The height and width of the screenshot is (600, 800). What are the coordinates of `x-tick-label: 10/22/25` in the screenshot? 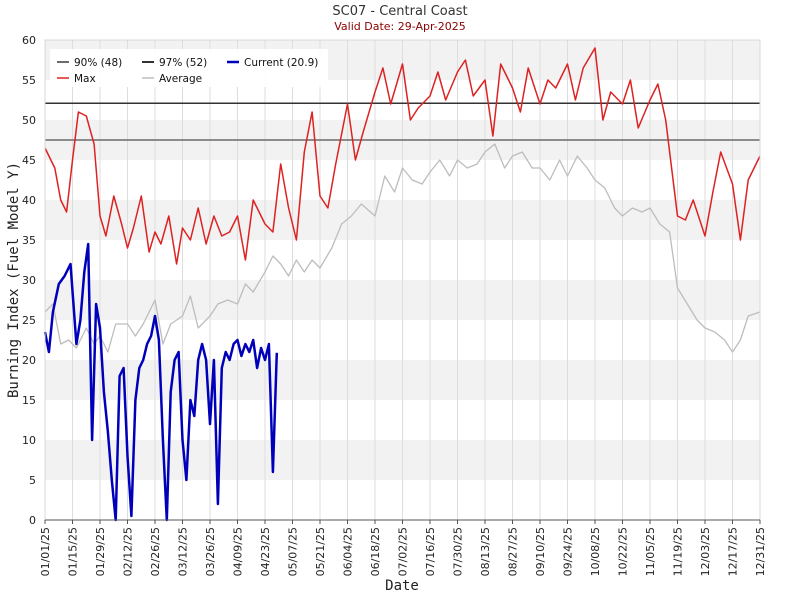 It's located at (623, 551).